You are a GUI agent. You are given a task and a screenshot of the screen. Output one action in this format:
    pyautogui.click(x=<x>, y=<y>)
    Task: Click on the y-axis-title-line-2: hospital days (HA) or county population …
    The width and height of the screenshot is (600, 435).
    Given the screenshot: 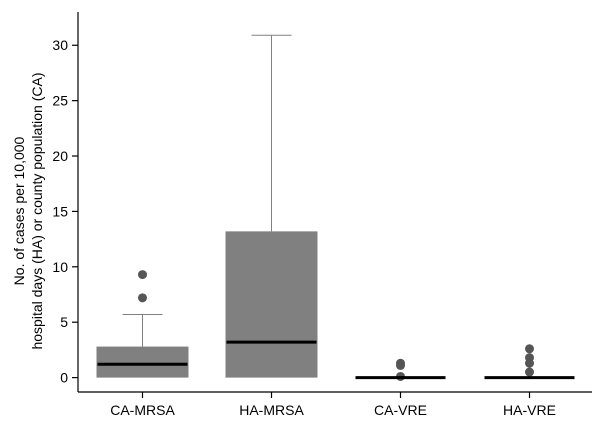 What is the action you would take?
    pyautogui.click(x=37, y=210)
    